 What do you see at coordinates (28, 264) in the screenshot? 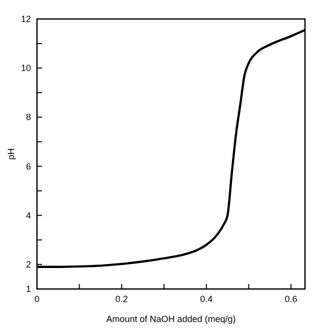
I see `y-tick-label: 2` at bounding box center [28, 264].